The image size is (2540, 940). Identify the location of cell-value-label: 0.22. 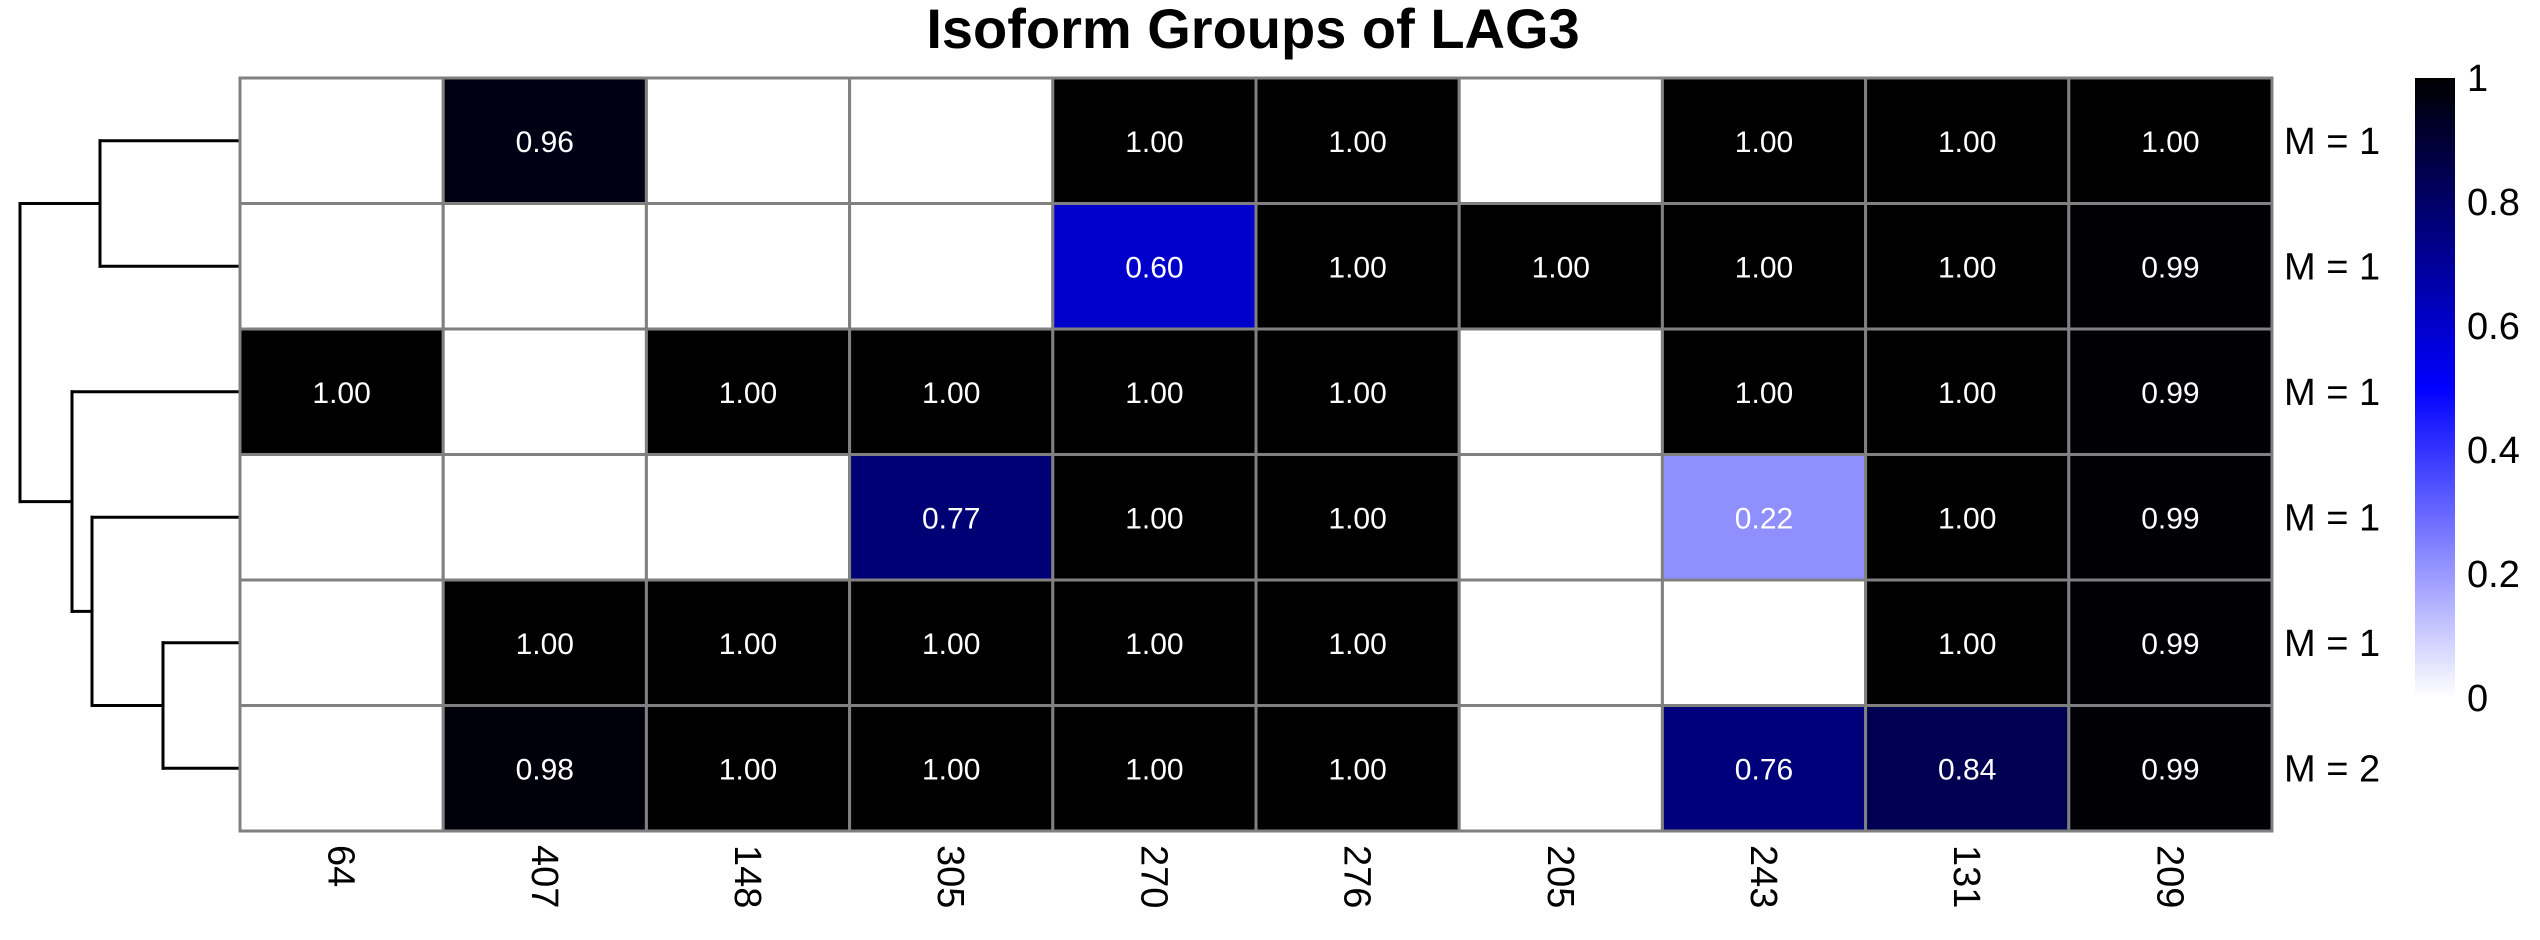
(1764, 518).